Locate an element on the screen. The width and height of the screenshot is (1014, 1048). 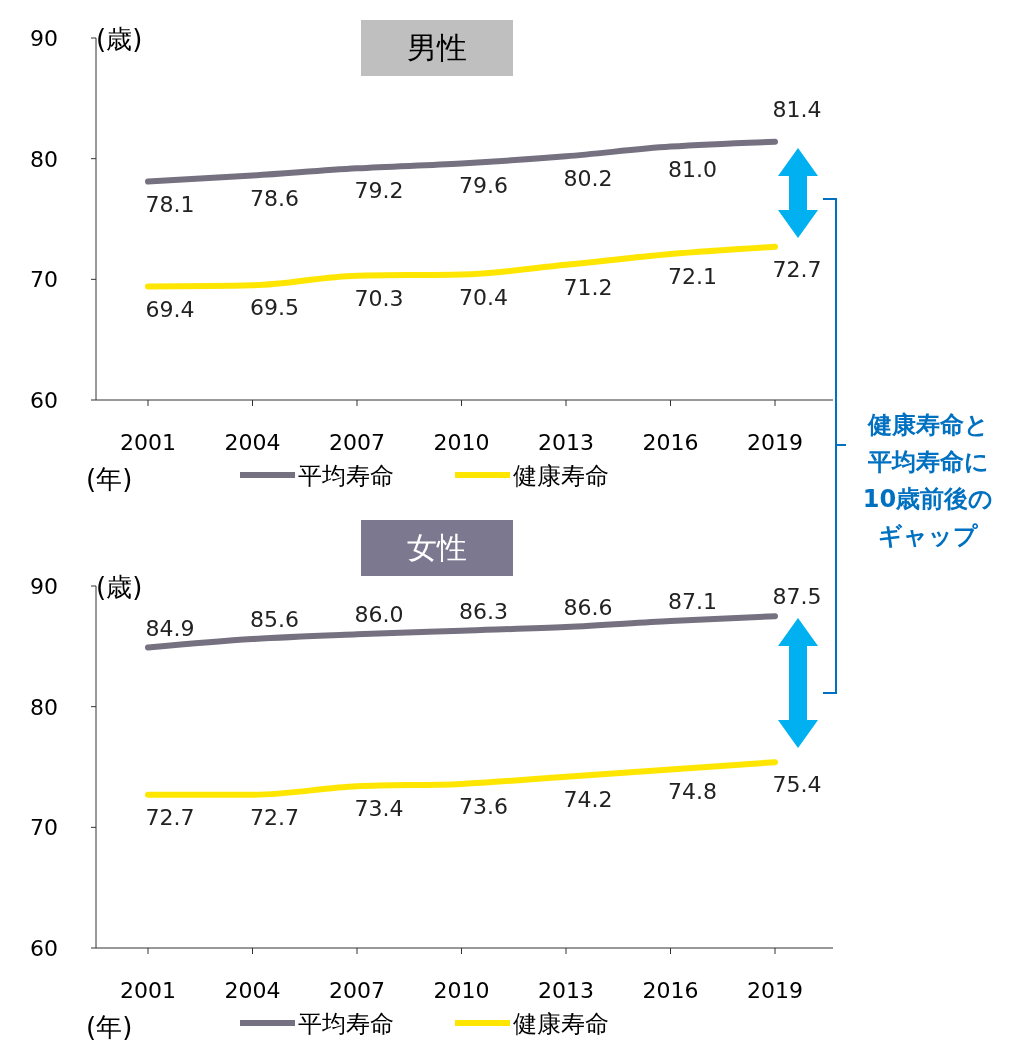
data-label: 81.0 is located at coordinates (692, 169).